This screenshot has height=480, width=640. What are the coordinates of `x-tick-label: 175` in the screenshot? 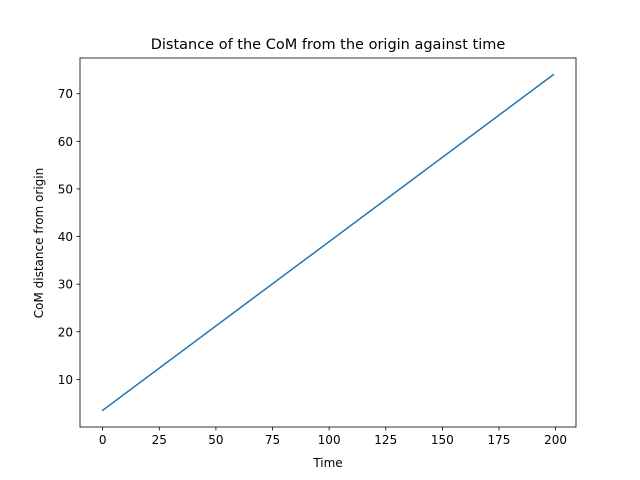 It's located at (499, 440).